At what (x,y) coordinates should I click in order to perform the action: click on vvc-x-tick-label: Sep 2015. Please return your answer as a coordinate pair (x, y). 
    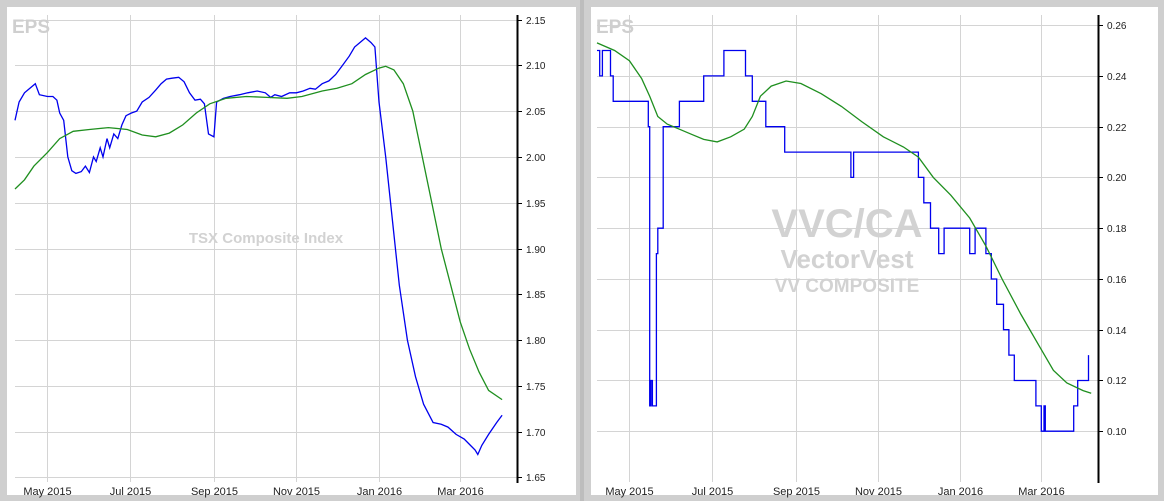
    Looking at the image, I should click on (796, 492).